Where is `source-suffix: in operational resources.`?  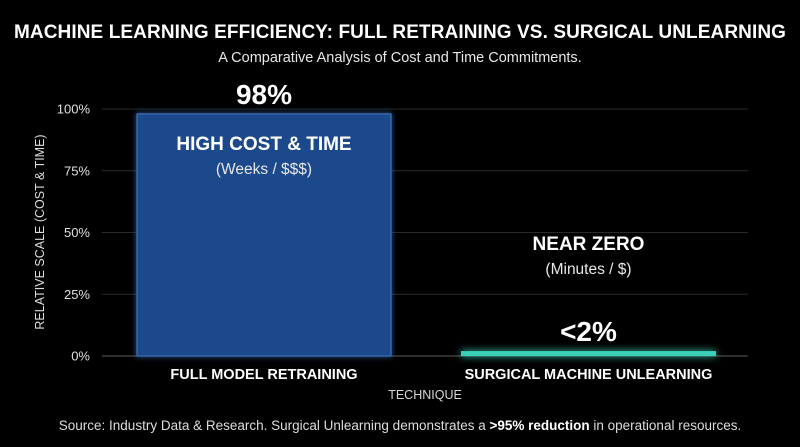
source-suffix: in operational resources. is located at coordinates (665, 425).